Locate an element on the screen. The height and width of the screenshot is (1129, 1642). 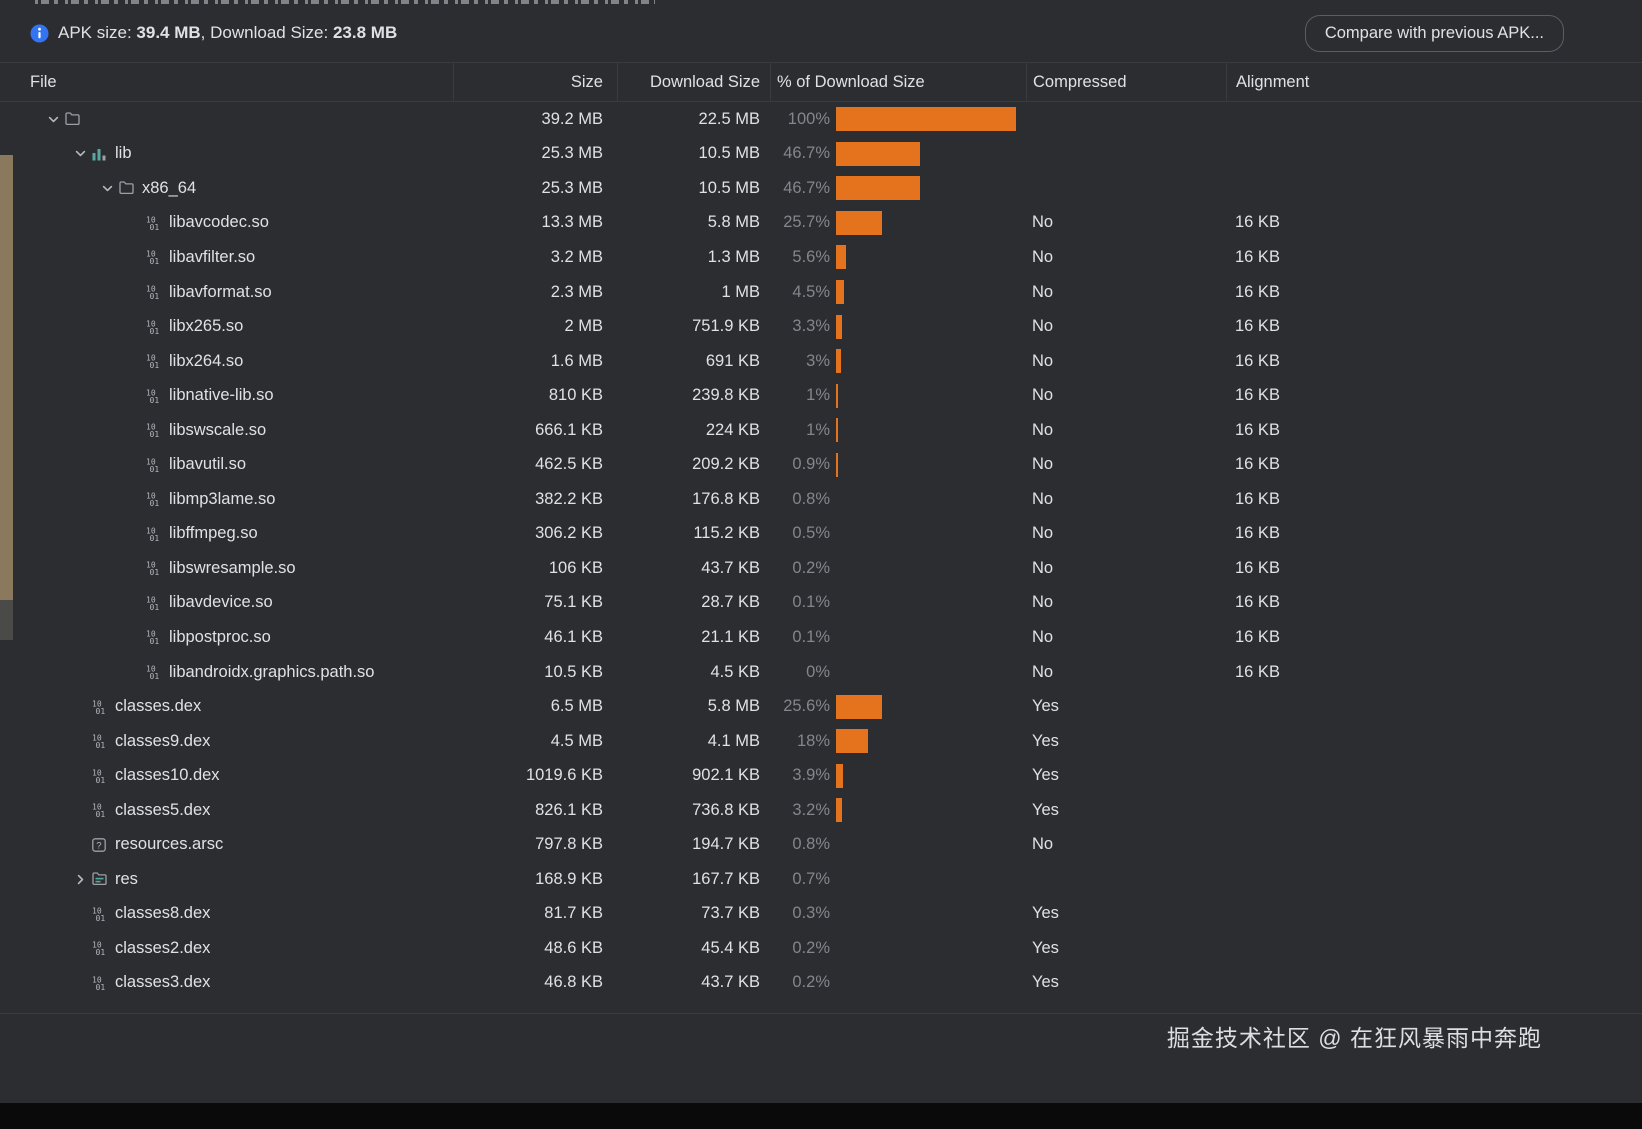
table-row: 10 01 classes3.dex 46.8 KB 43.7 KB 0.2% Yes is located at coordinates (821, 983).